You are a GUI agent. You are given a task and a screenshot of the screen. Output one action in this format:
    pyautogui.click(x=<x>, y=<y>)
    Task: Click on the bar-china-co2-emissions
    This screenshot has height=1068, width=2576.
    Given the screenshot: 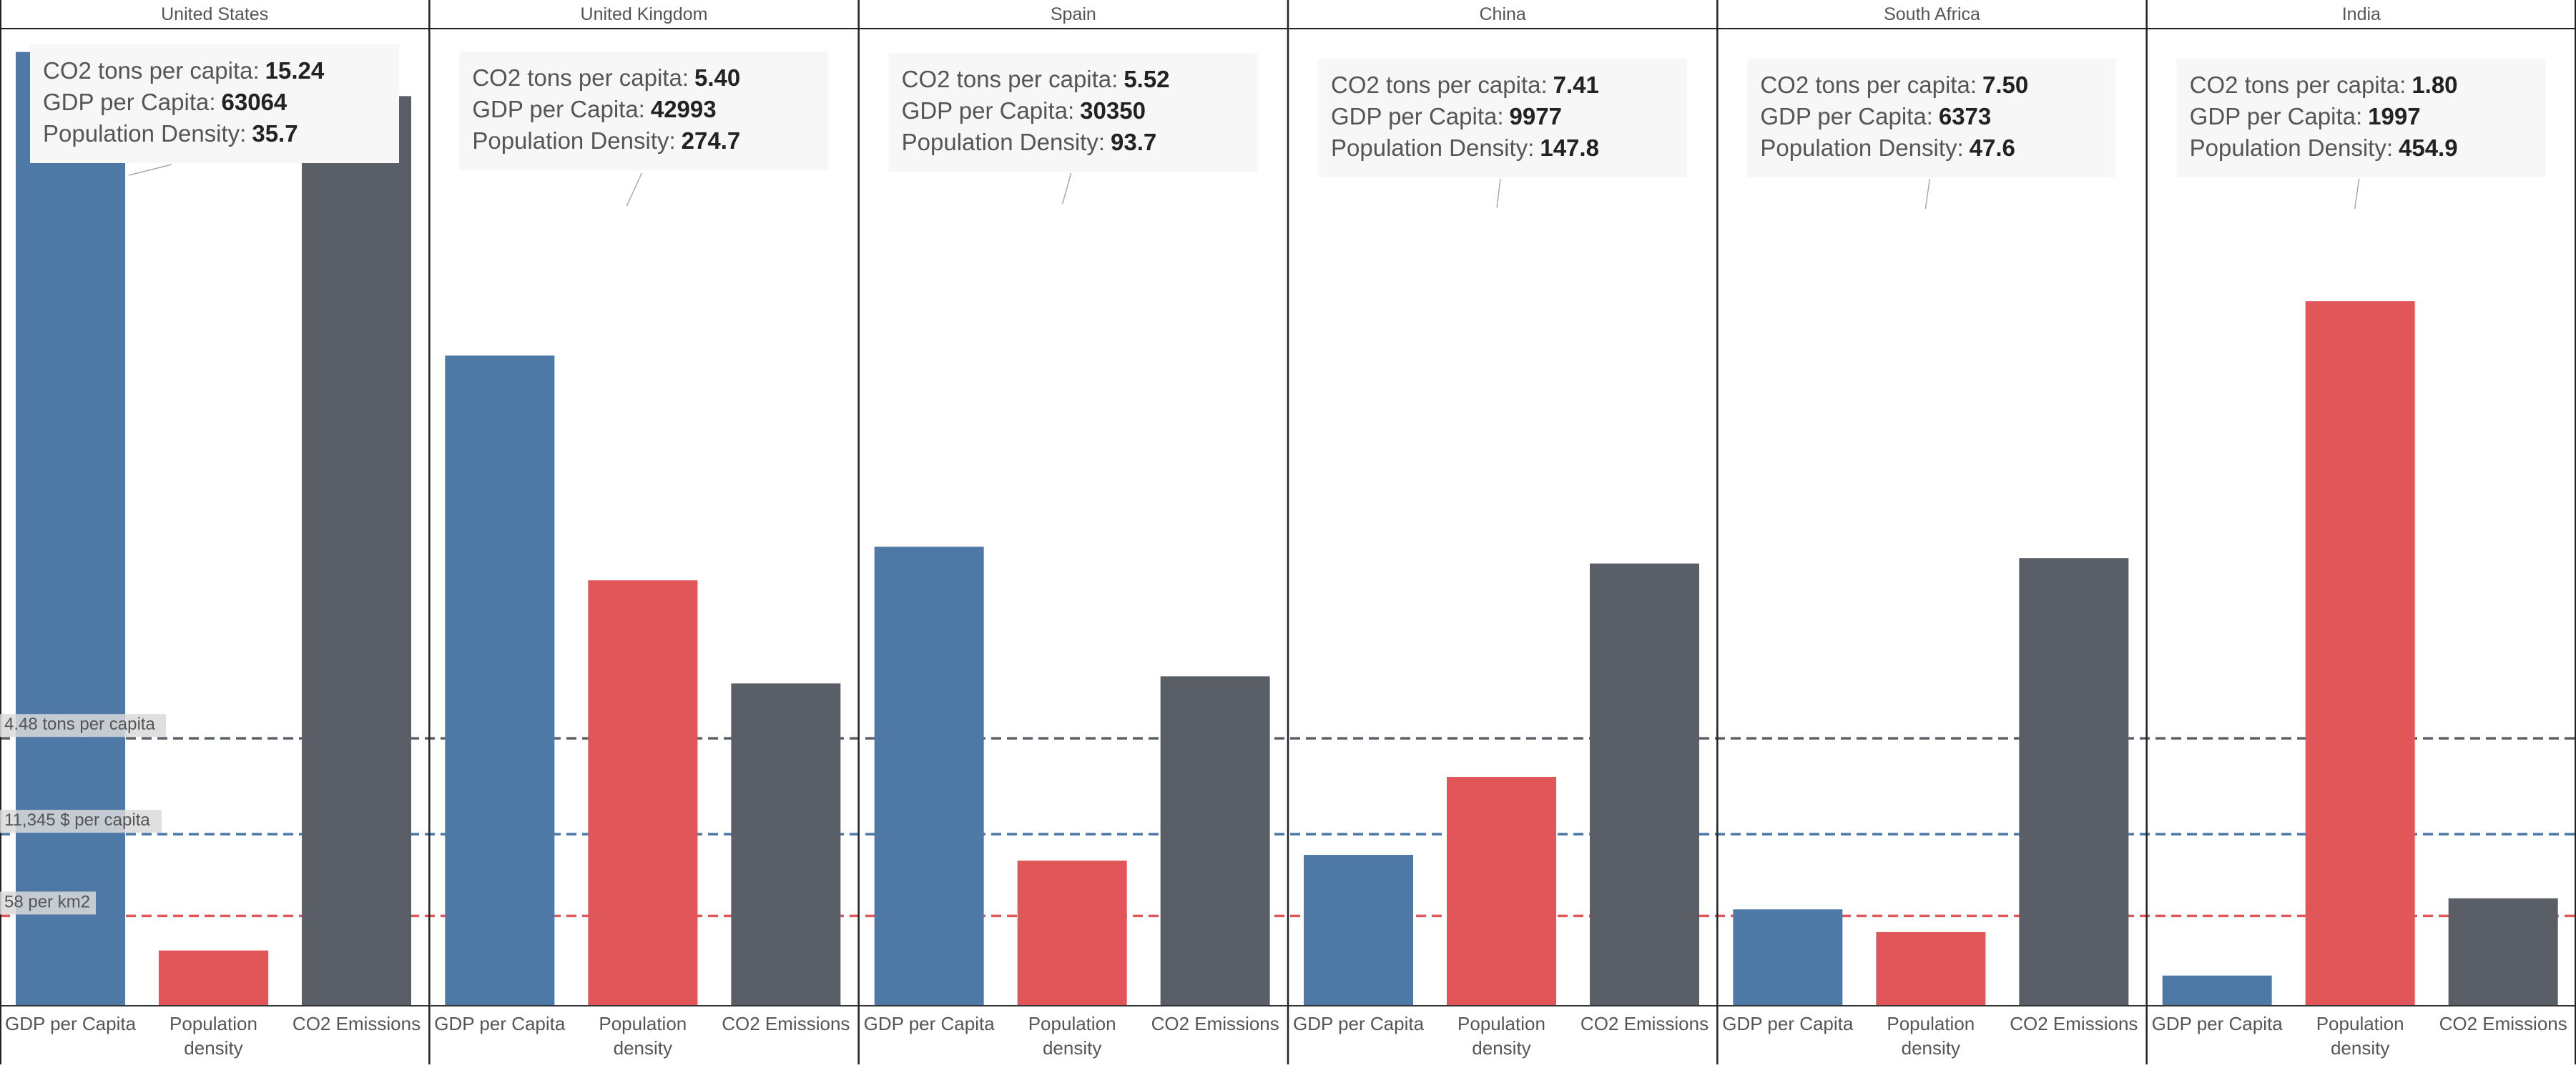 What is the action you would take?
    pyautogui.click(x=1645, y=784)
    